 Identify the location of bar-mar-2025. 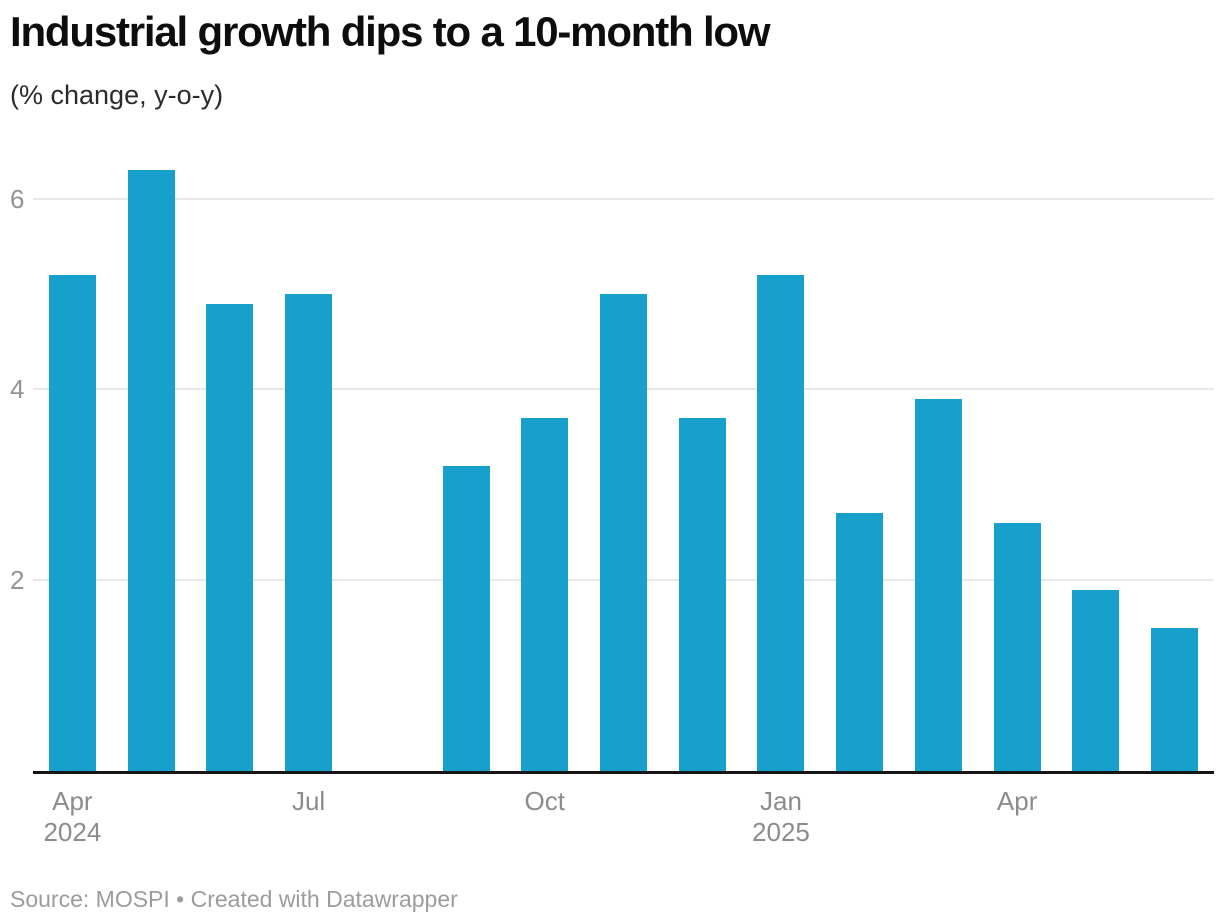
(938, 585).